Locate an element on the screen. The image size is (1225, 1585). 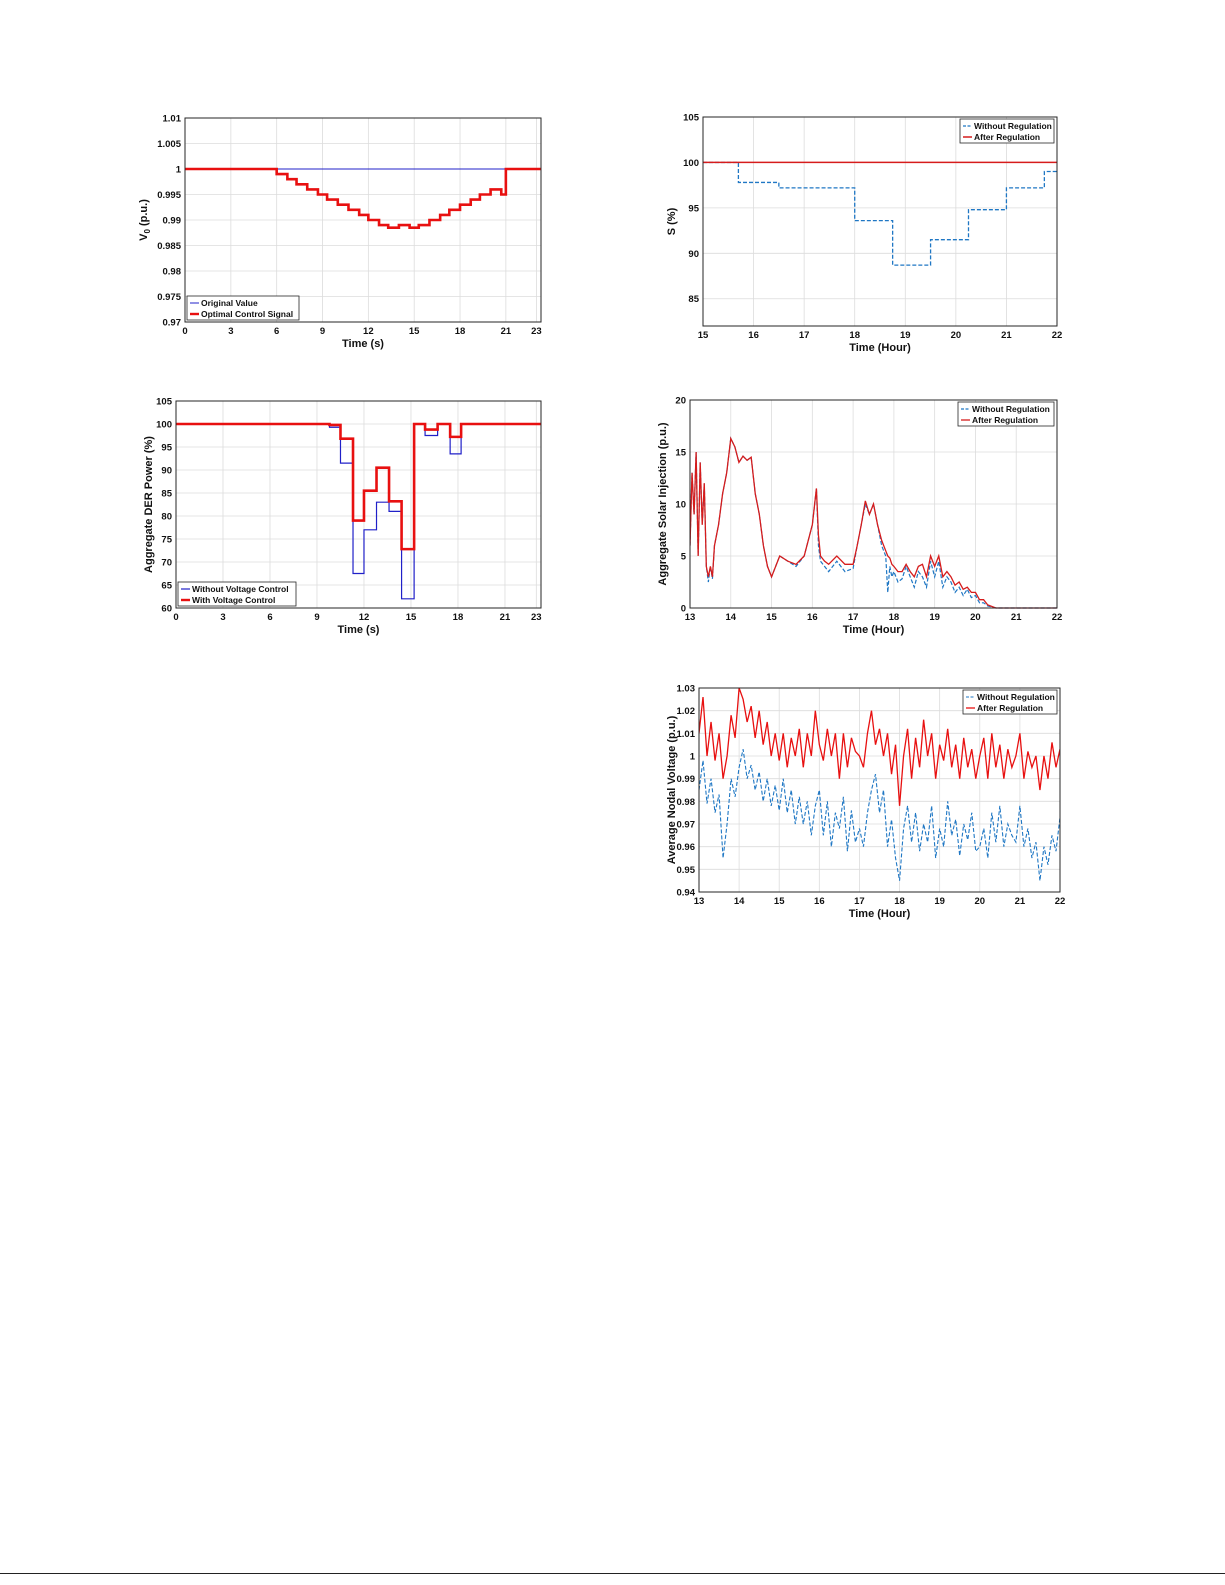
y-tick-label: 0 is located at coordinates (683, 609).